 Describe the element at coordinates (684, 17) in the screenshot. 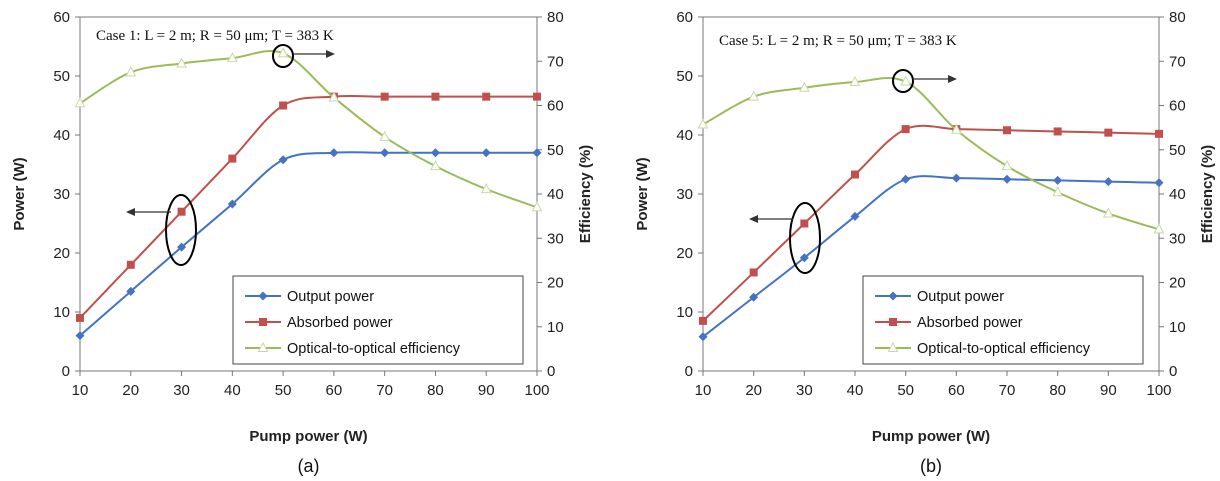

I see `y-left-tick-label: 60` at that location.